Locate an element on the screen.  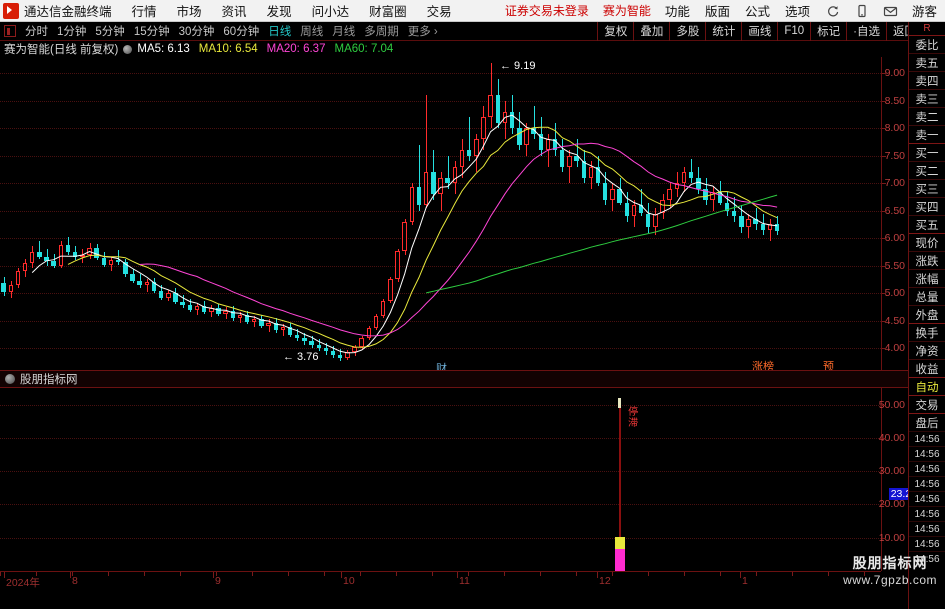
sidebar-quote-row: 买五 is located at coordinates (927, 224).